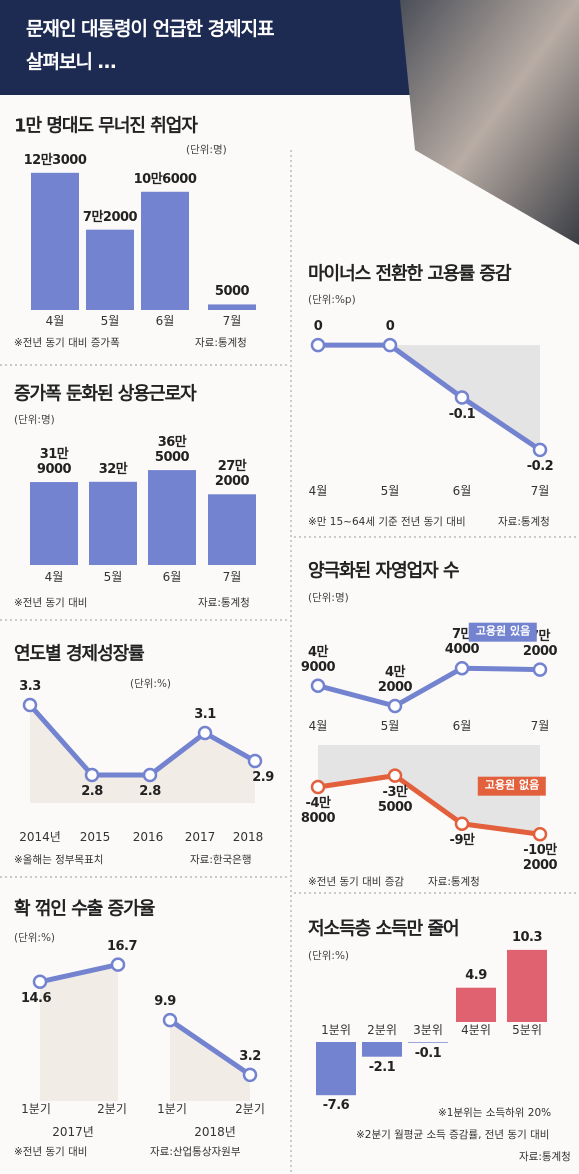  I want to click on value-label: -10만 2000, so click(540, 858).